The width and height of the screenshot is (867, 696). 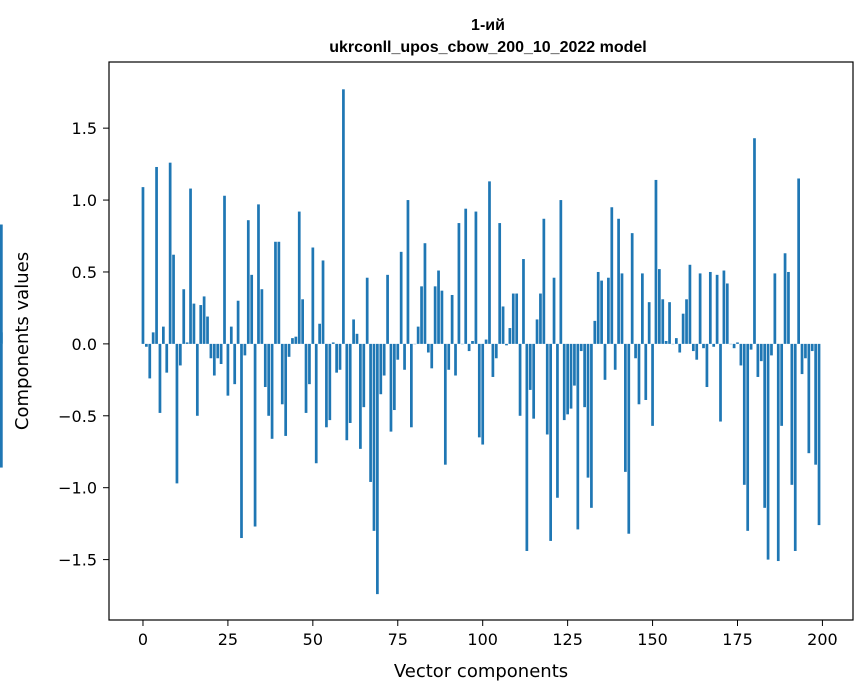 I want to click on y-tick-label: −1.0, so click(x=77, y=488).